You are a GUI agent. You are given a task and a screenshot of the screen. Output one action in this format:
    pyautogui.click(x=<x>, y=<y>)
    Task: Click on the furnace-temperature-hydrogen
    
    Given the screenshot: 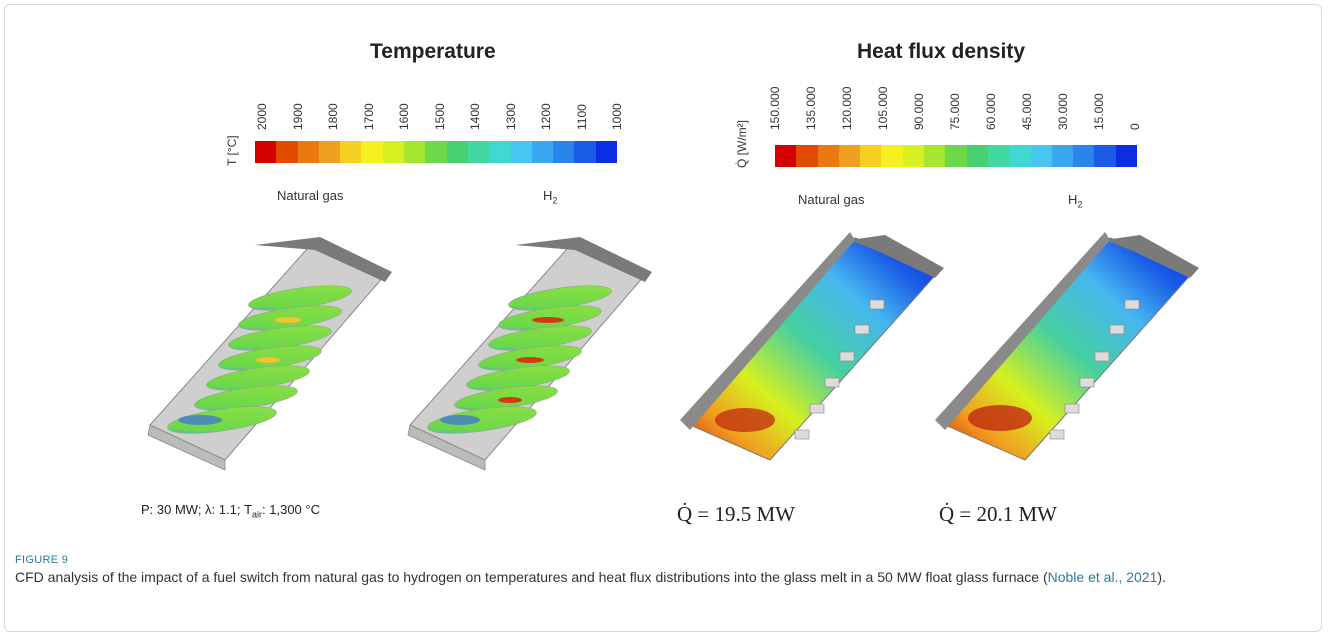 What is the action you would take?
    pyautogui.click(x=529, y=354)
    